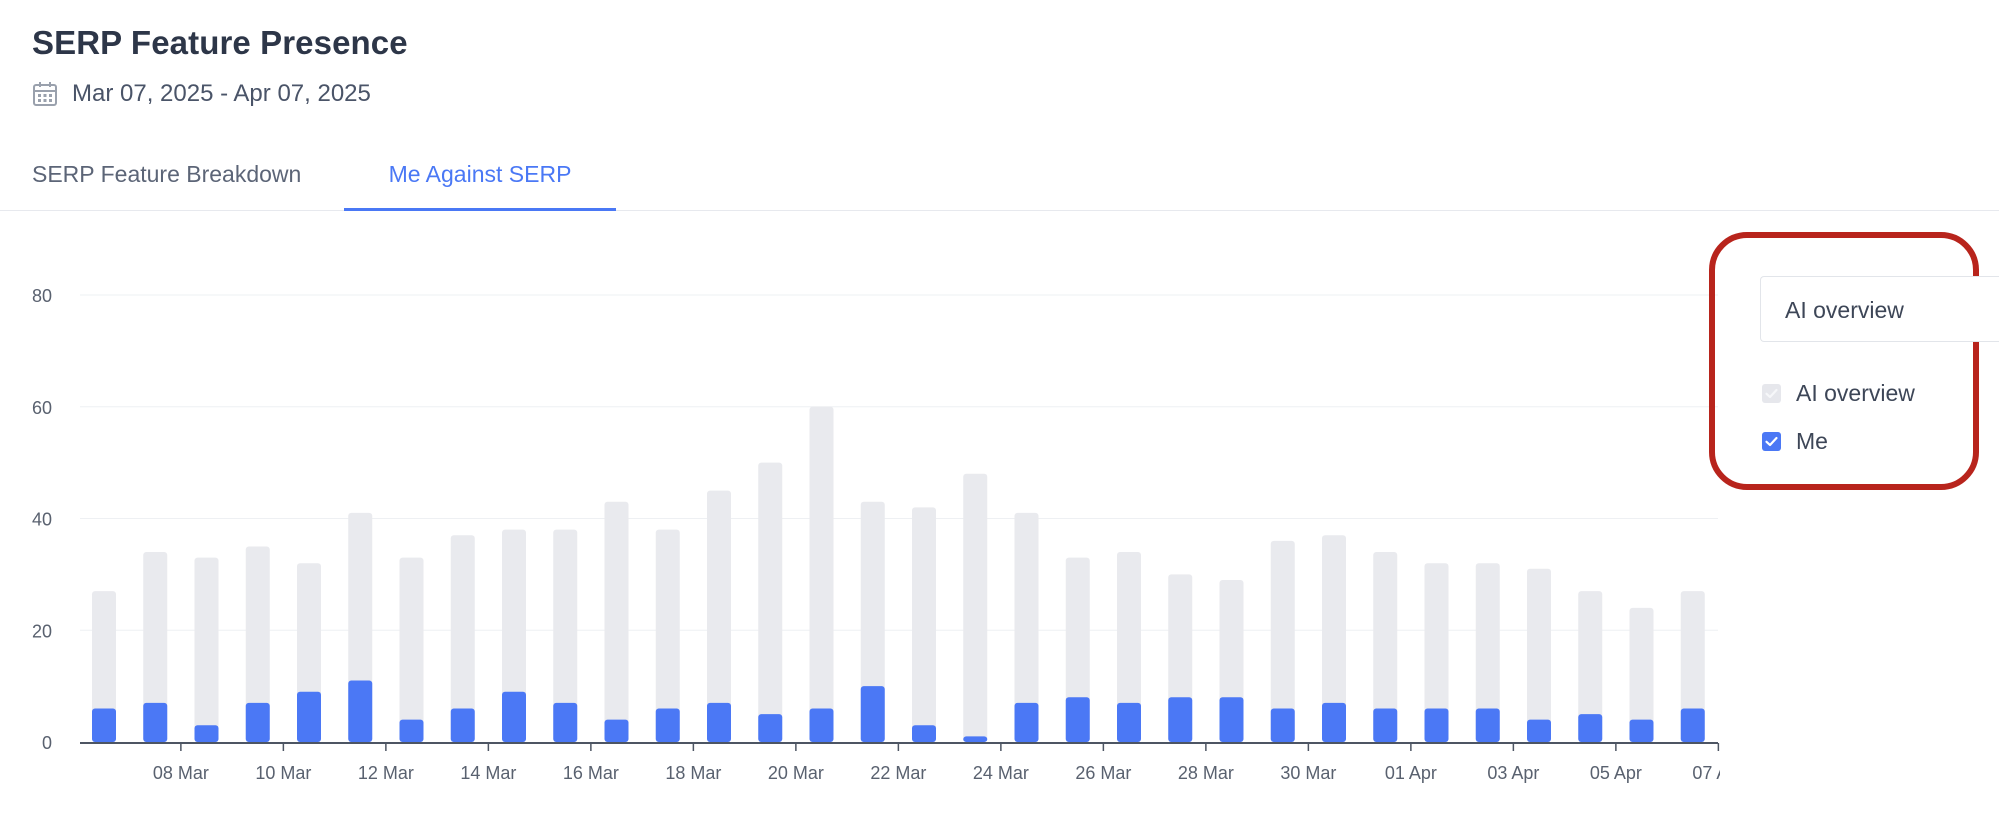  I want to click on feature-select-dropdown: AI overview, so click(1879, 309).